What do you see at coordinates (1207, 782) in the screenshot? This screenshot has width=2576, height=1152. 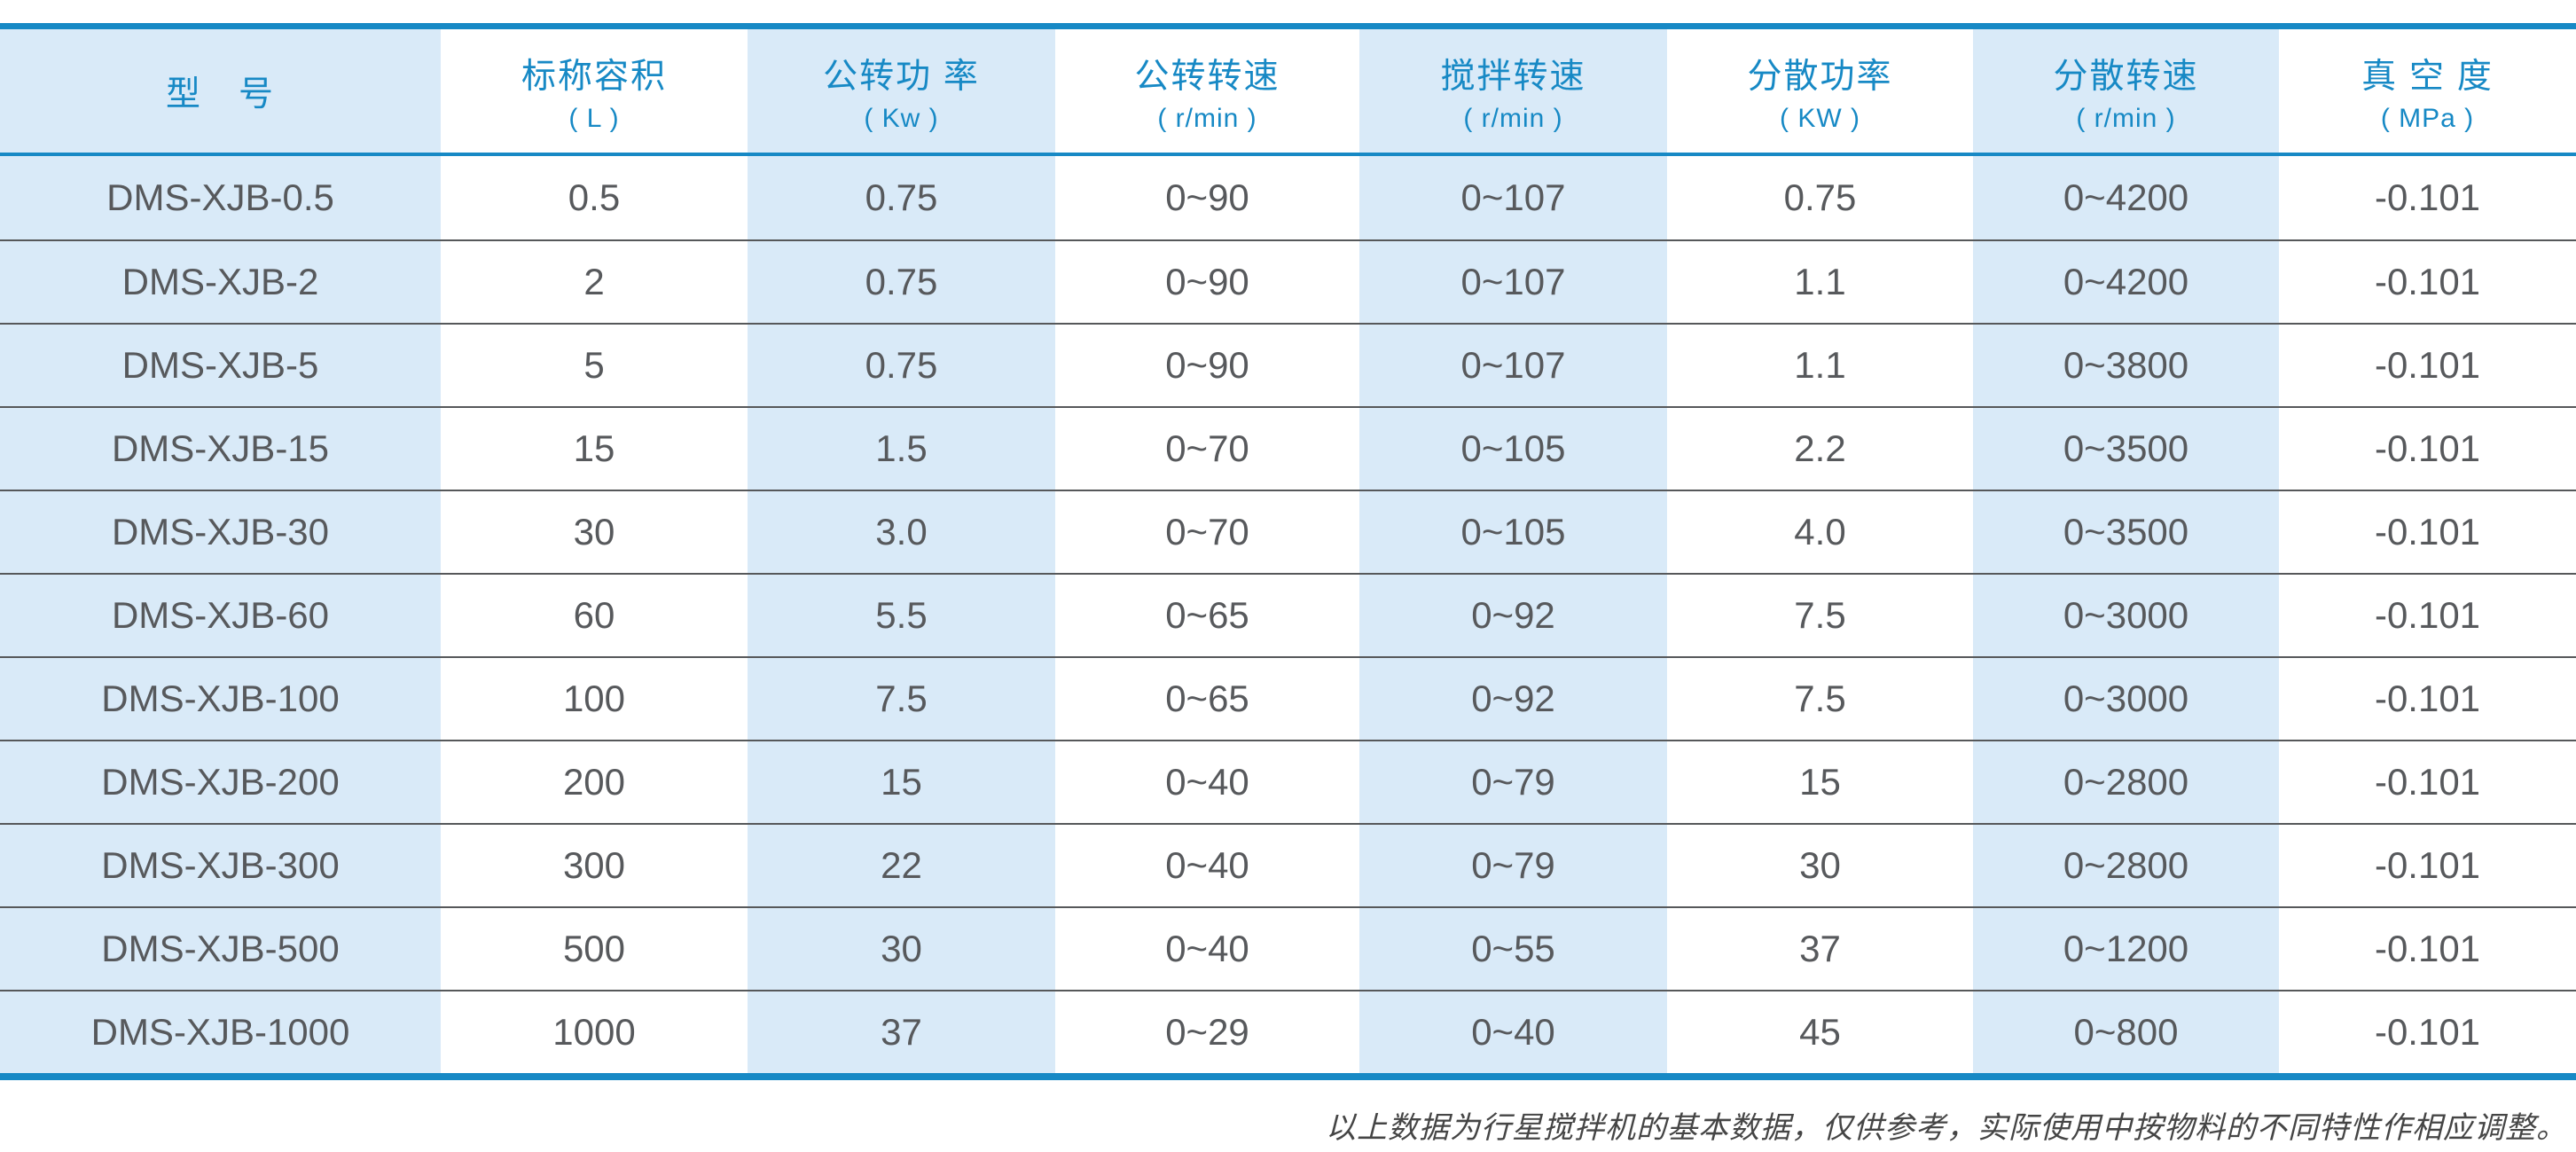 I see `value-cell: 0~40` at bounding box center [1207, 782].